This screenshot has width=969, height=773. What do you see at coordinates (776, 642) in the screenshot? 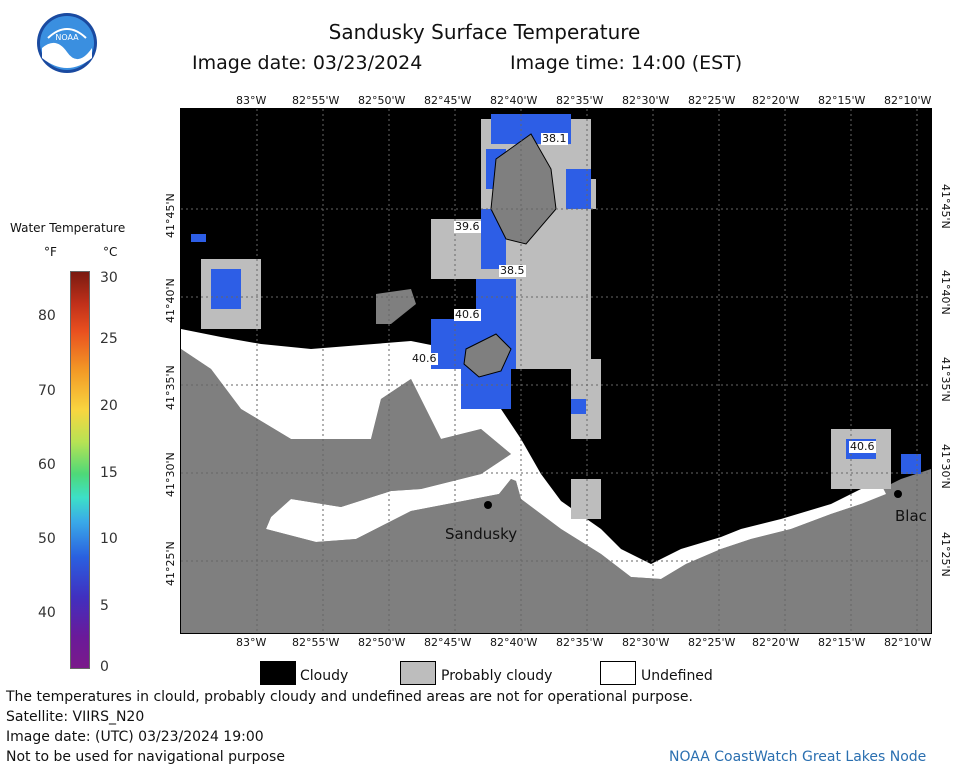
I see `lon-bottom-label: 82°20'W` at bounding box center [776, 642].